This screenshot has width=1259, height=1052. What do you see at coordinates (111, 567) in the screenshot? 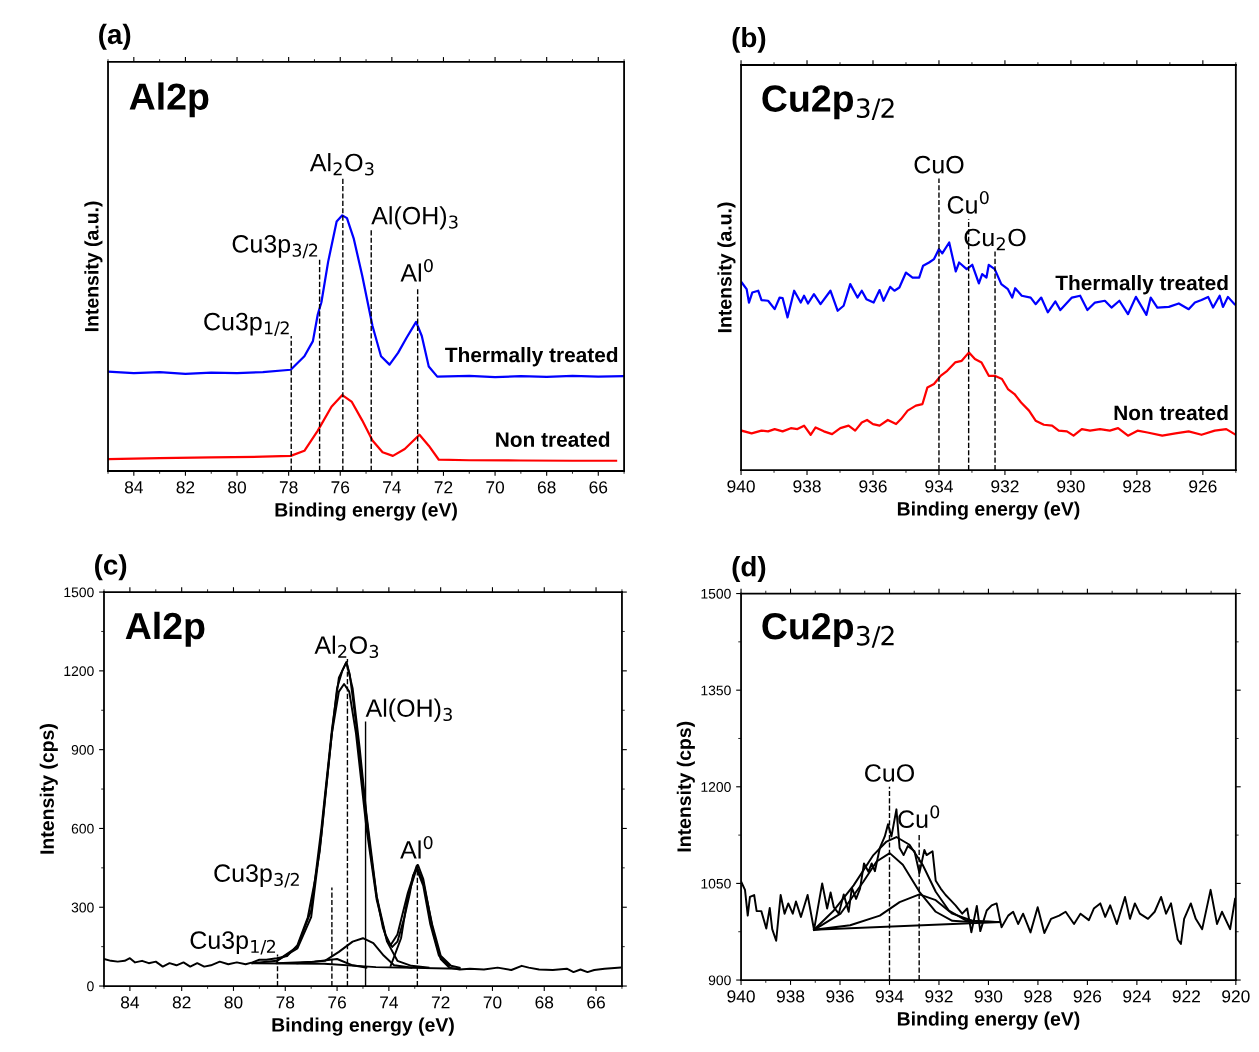
I see `text: (c)` at bounding box center [111, 567].